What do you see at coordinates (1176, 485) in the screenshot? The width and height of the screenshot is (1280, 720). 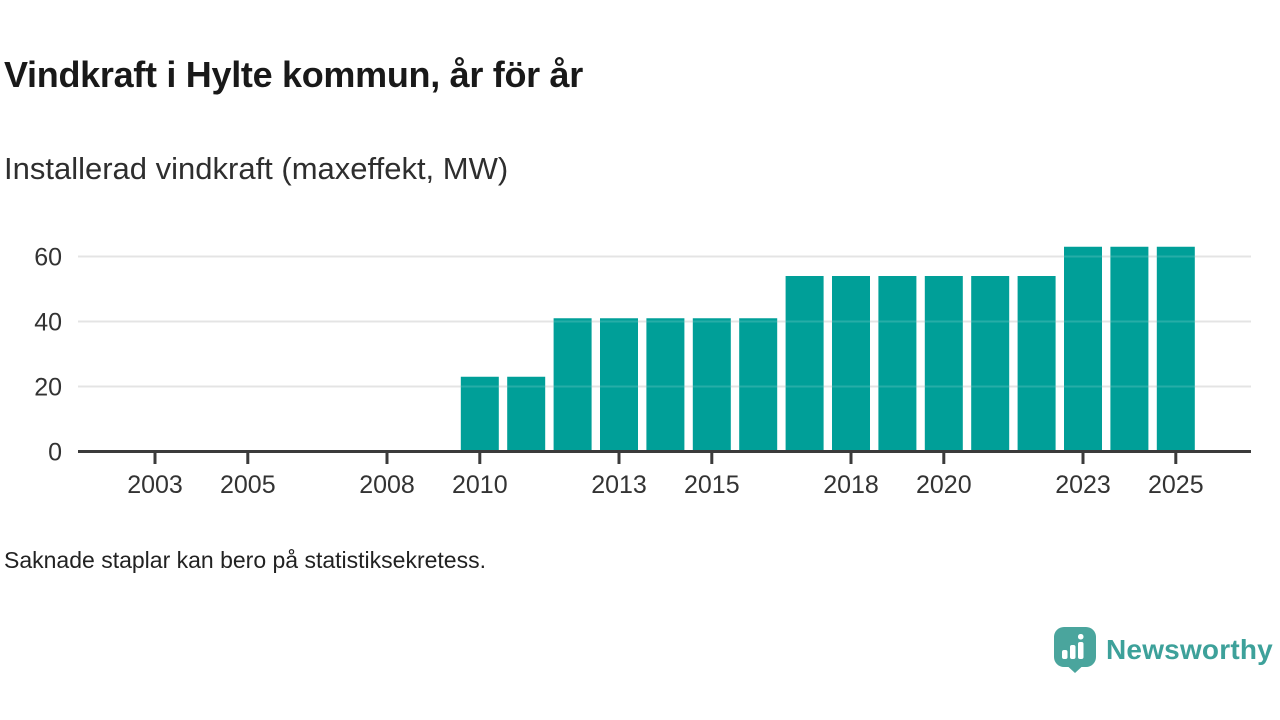 I see `x-tick-label-2025: 2025` at bounding box center [1176, 485].